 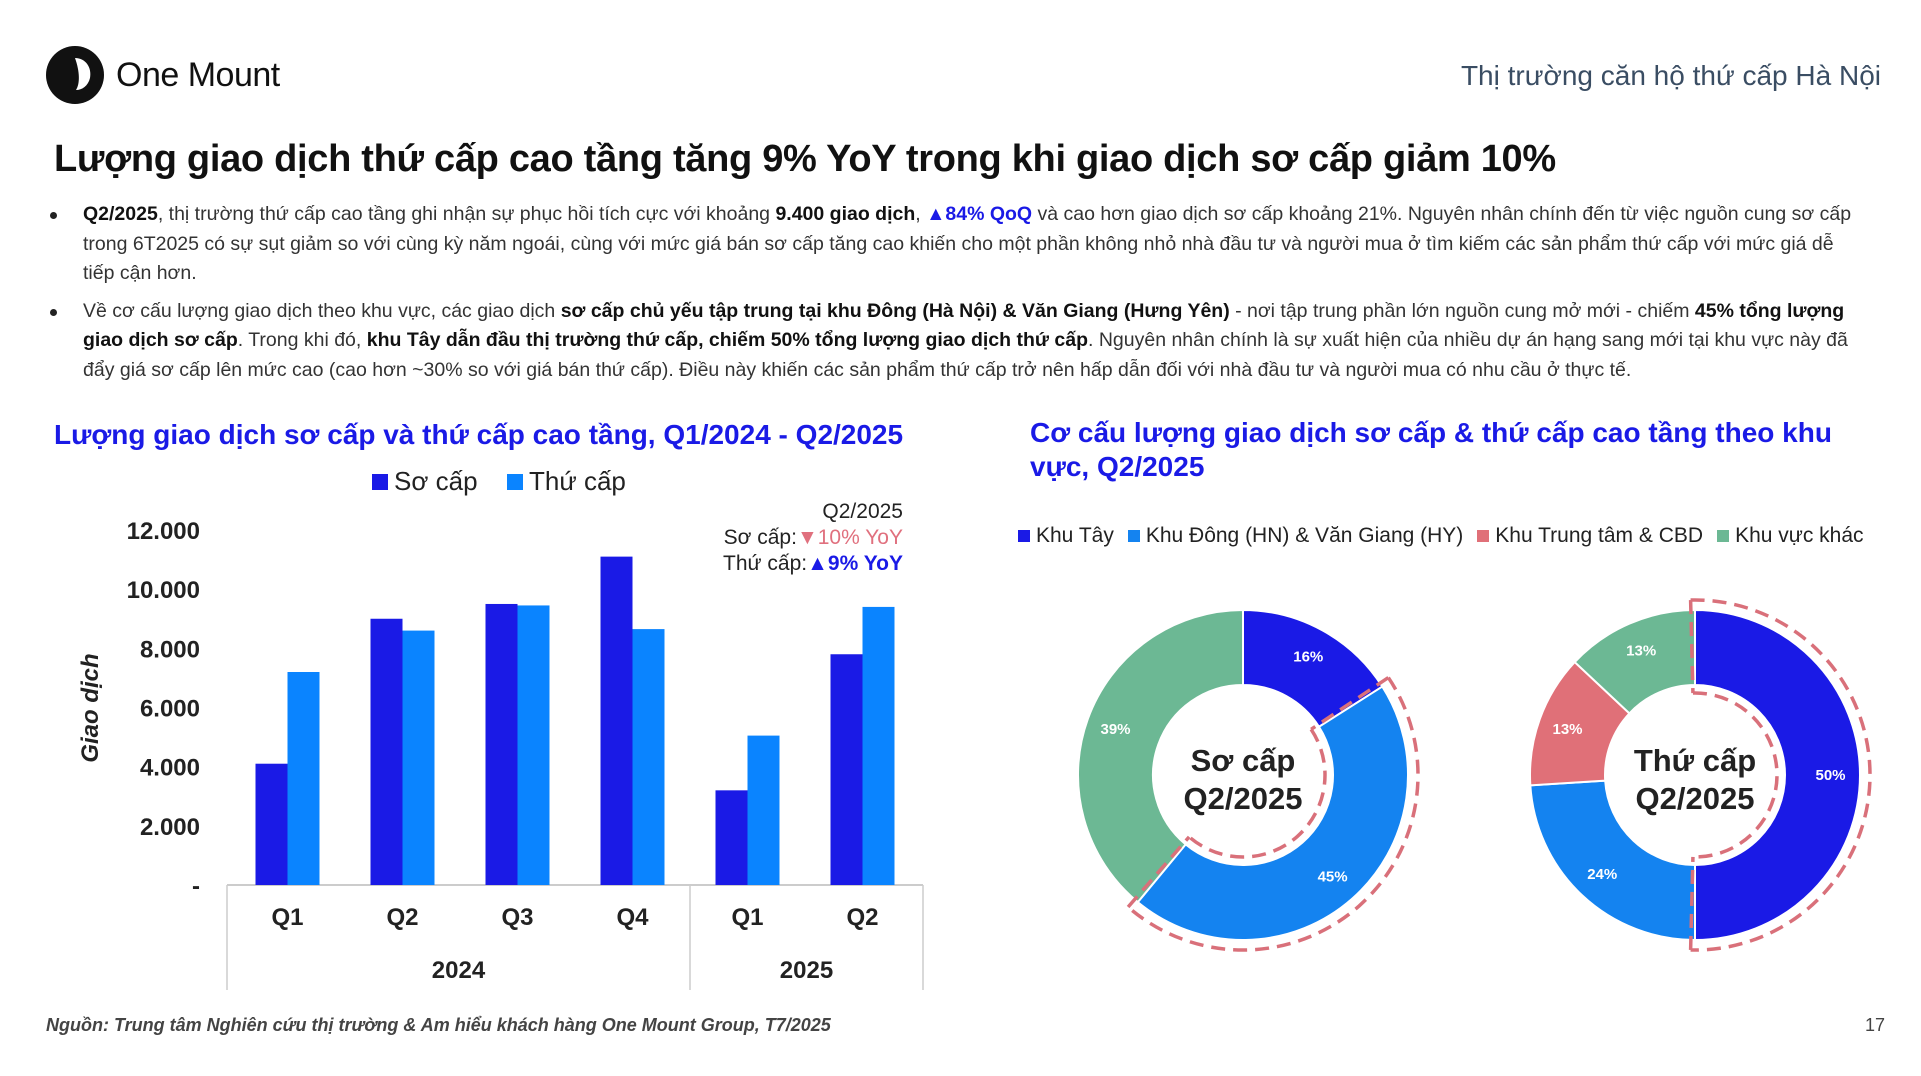 I want to click on donut-center-title: Thứ cấp, so click(x=1695, y=760).